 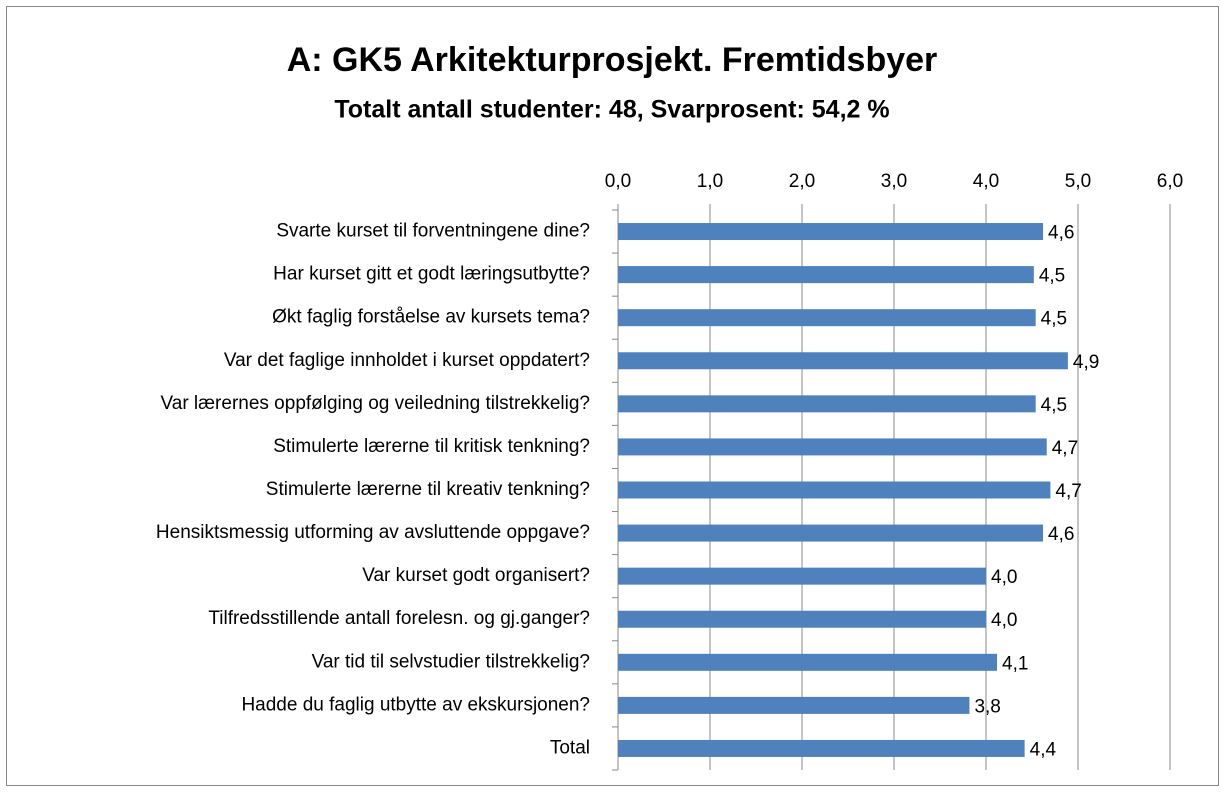 What do you see at coordinates (431, 274) in the screenshot?
I see `y-tick-label: Har kurset gitt et godt læringsutbytte?` at bounding box center [431, 274].